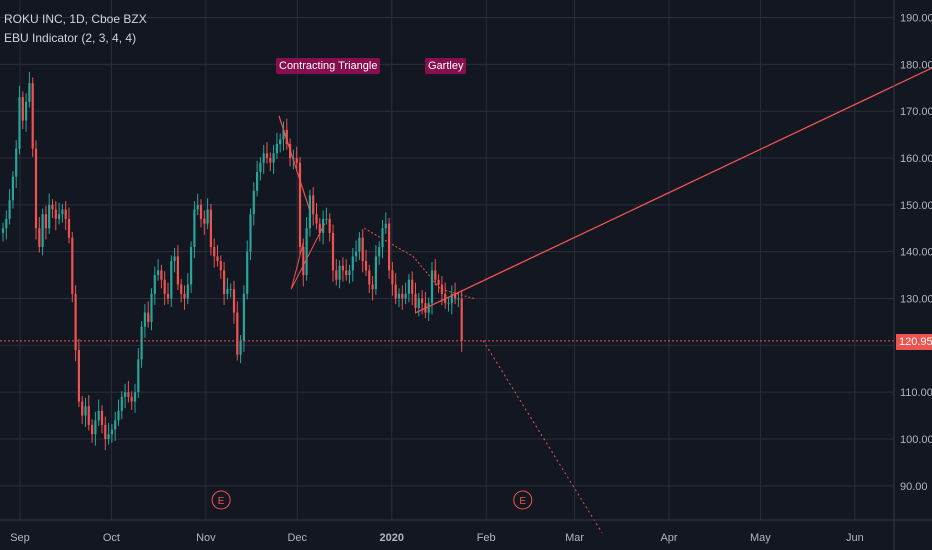  Describe the element at coordinates (391, 538) in the screenshot. I see `x-tick-label: 2020` at that location.